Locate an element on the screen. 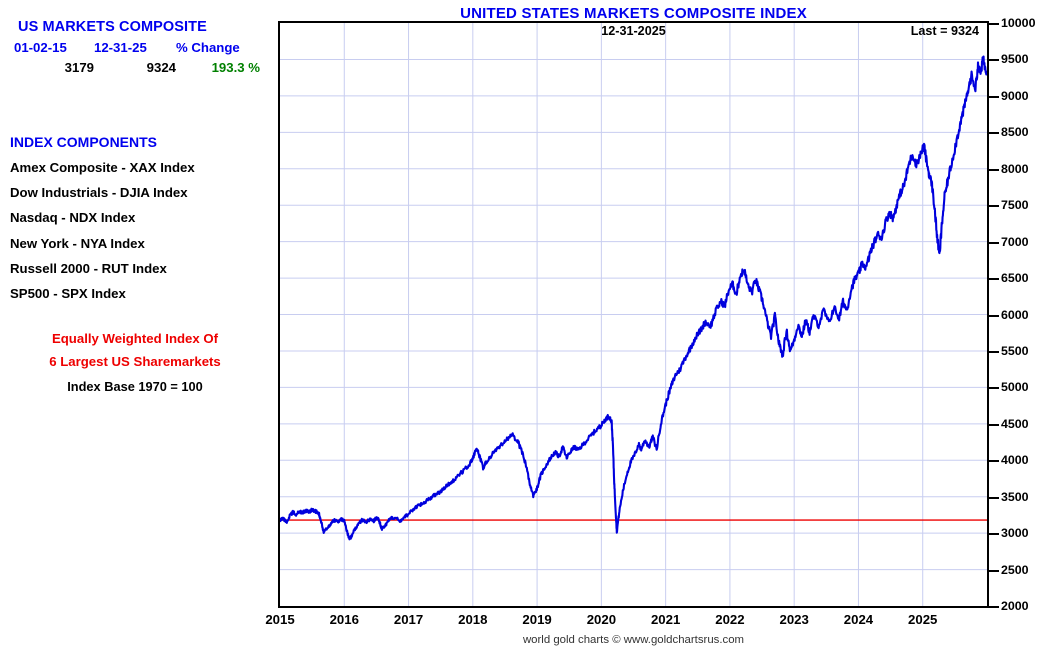 The image size is (1050, 650). y-axis-tick-label: 10000 is located at coordinates (1018, 23).